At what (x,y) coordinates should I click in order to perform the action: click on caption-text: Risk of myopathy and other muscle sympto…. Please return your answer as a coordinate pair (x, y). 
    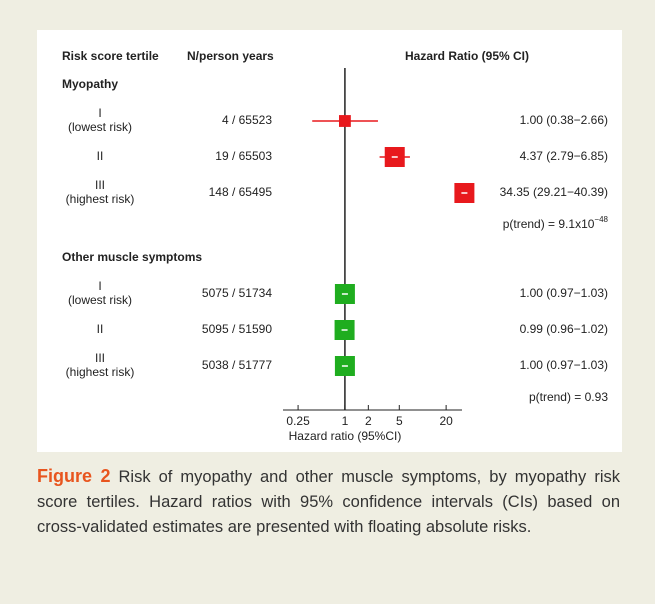
    Looking at the image, I should click on (329, 502).